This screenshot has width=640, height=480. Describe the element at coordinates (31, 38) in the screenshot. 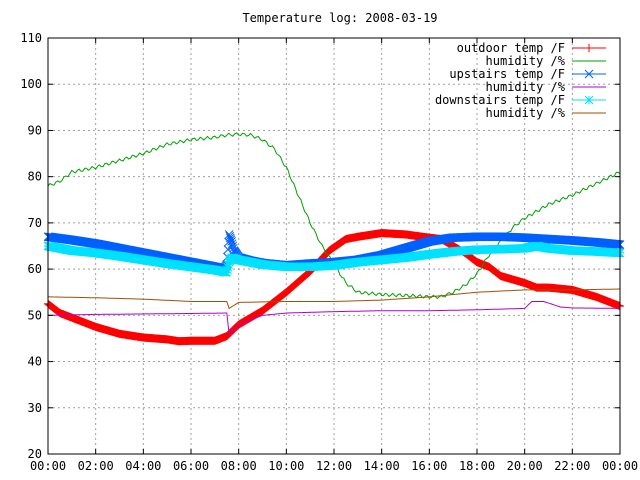

I see `y-tick-label: 110` at that location.